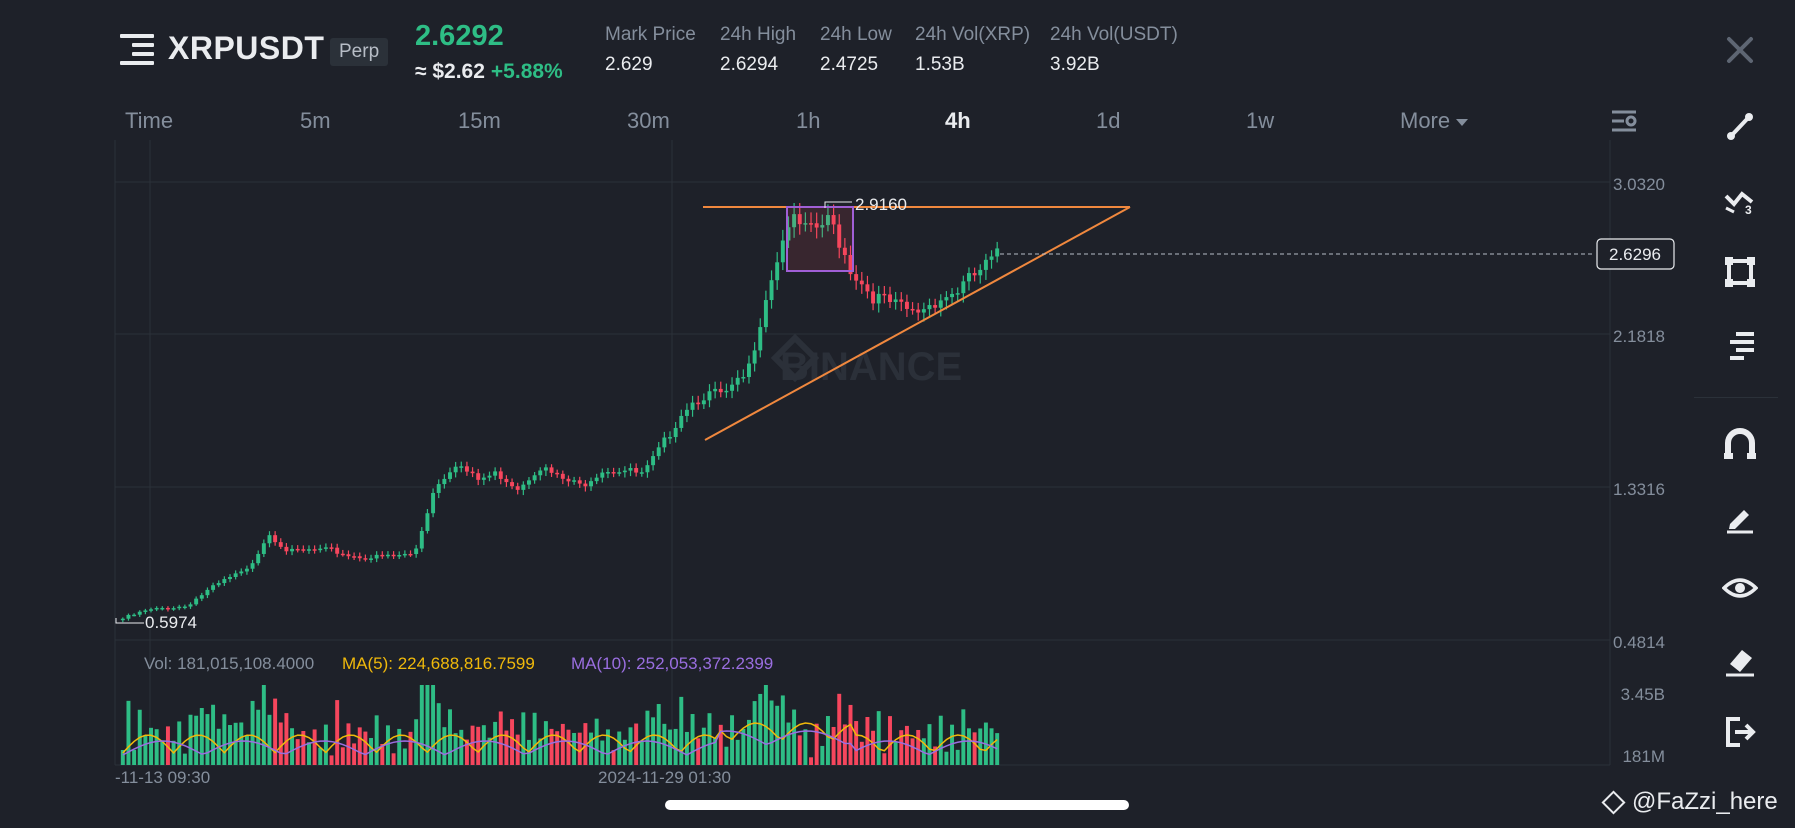  Describe the element at coordinates (1434, 121) in the screenshot. I see `tab-more: More` at that location.